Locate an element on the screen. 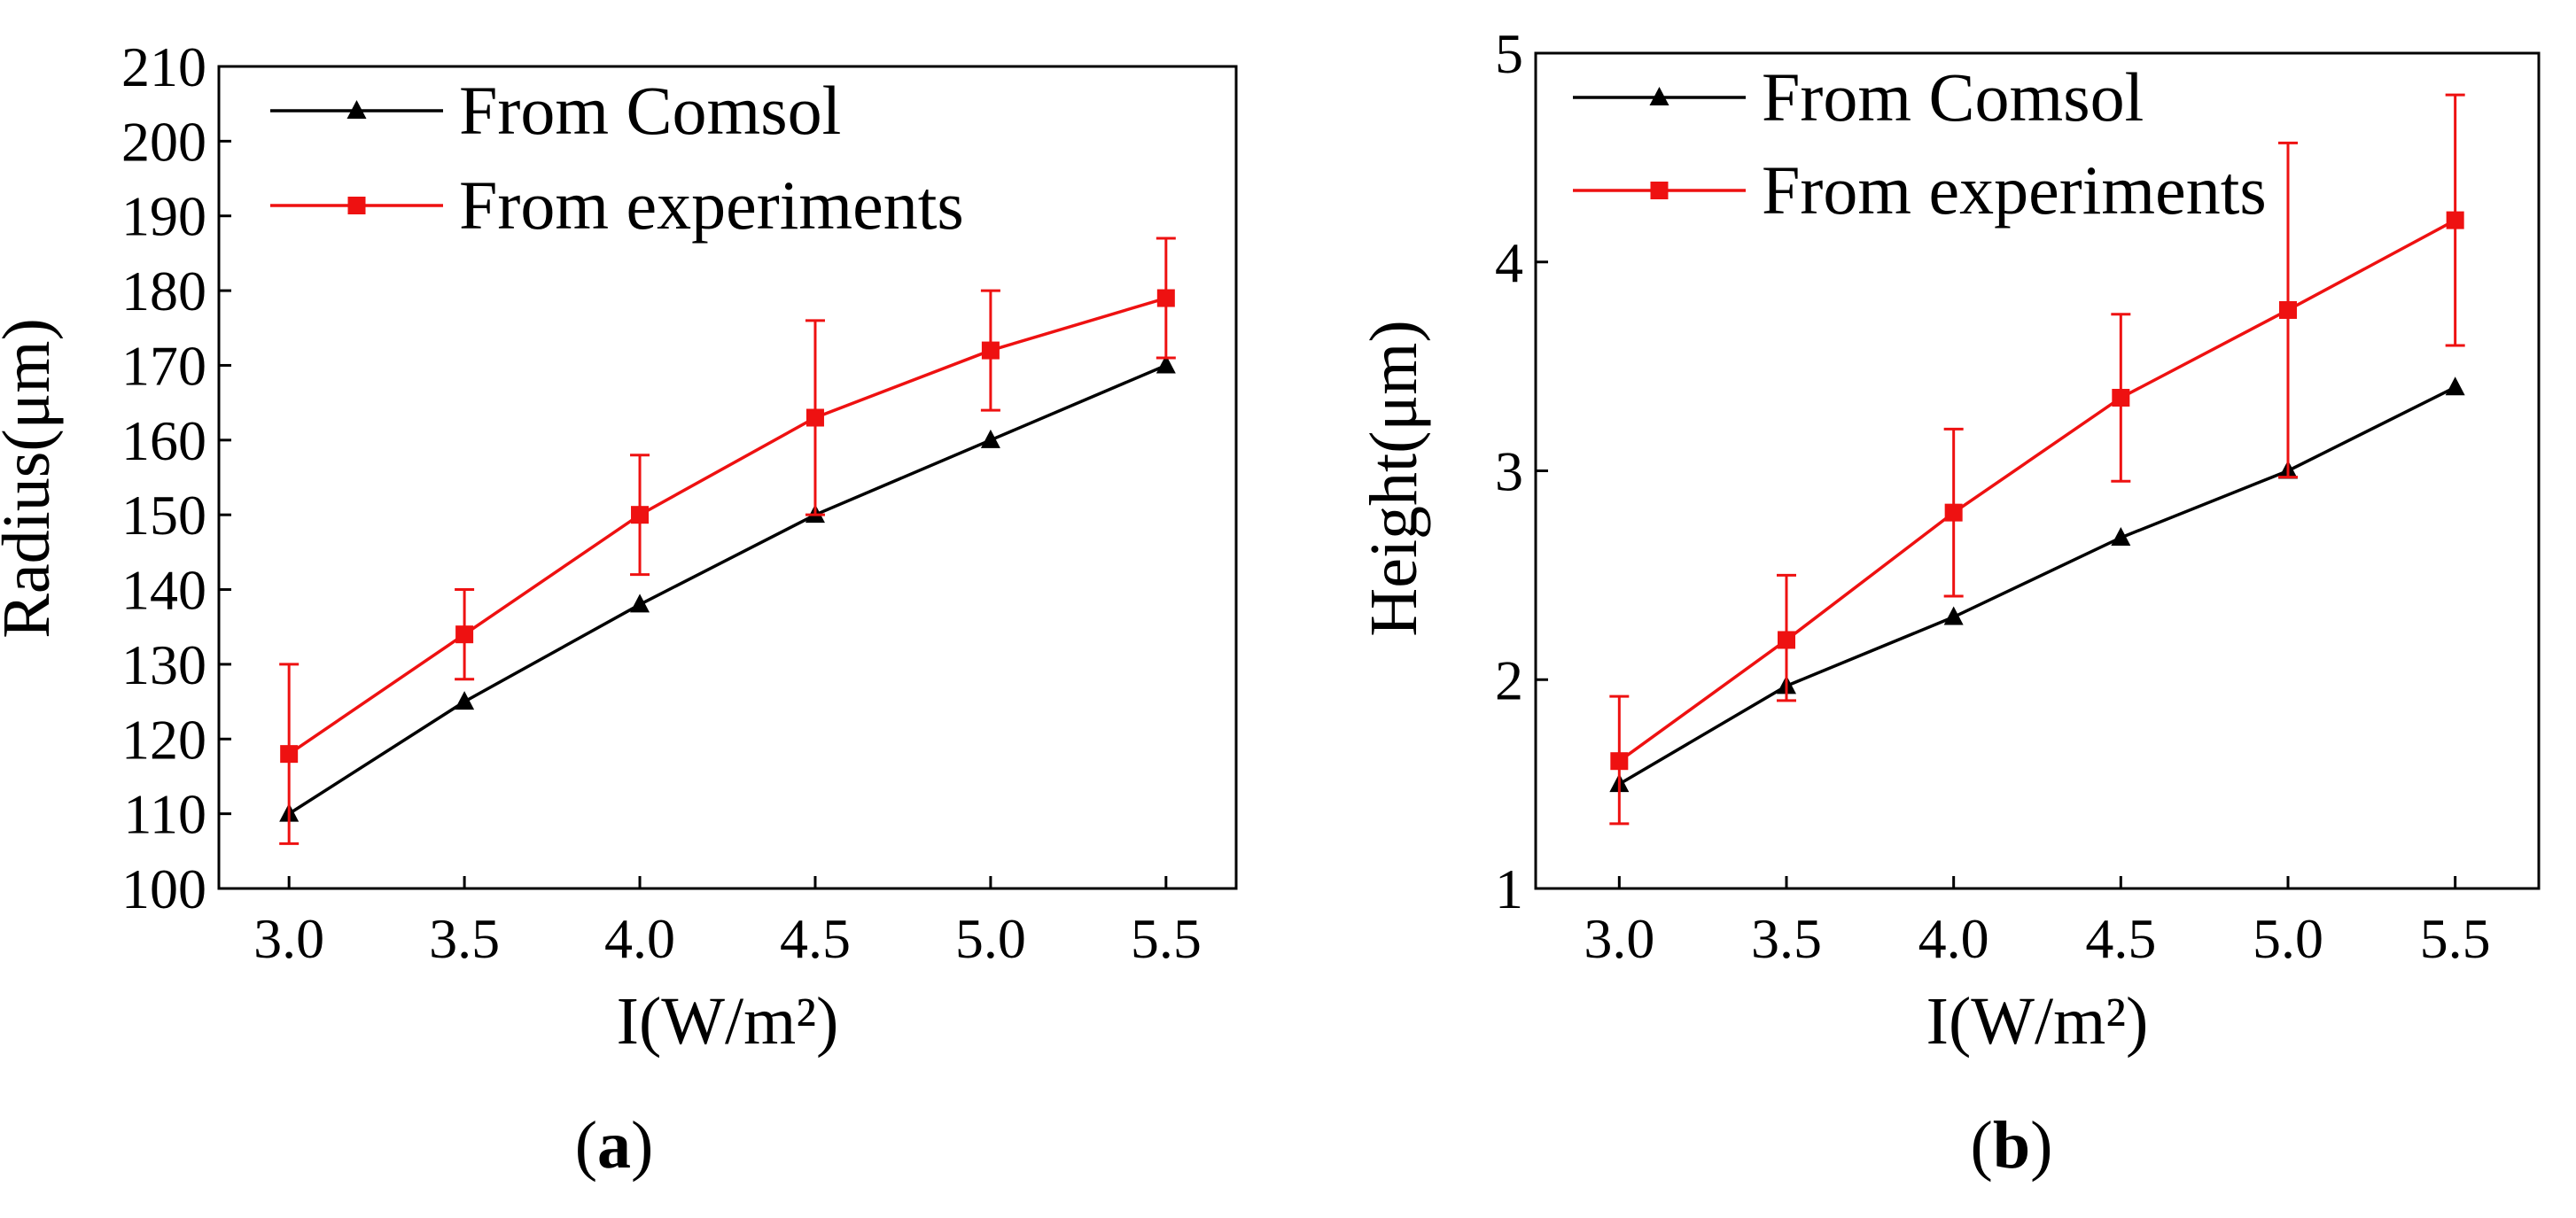 This screenshot has height=1218, width=2576. y-tick-label: 120 is located at coordinates (163, 739).